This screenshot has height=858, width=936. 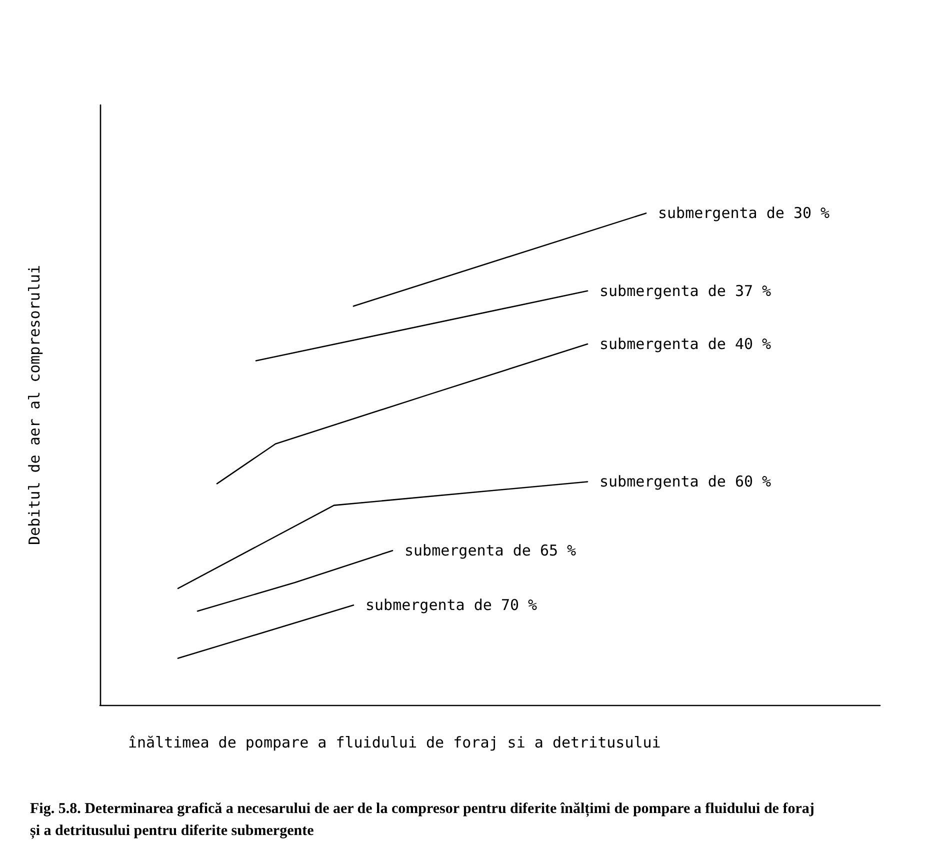 What do you see at coordinates (35, 405) in the screenshot?
I see `y-axis-title: Debitul de aer al compresorului` at bounding box center [35, 405].